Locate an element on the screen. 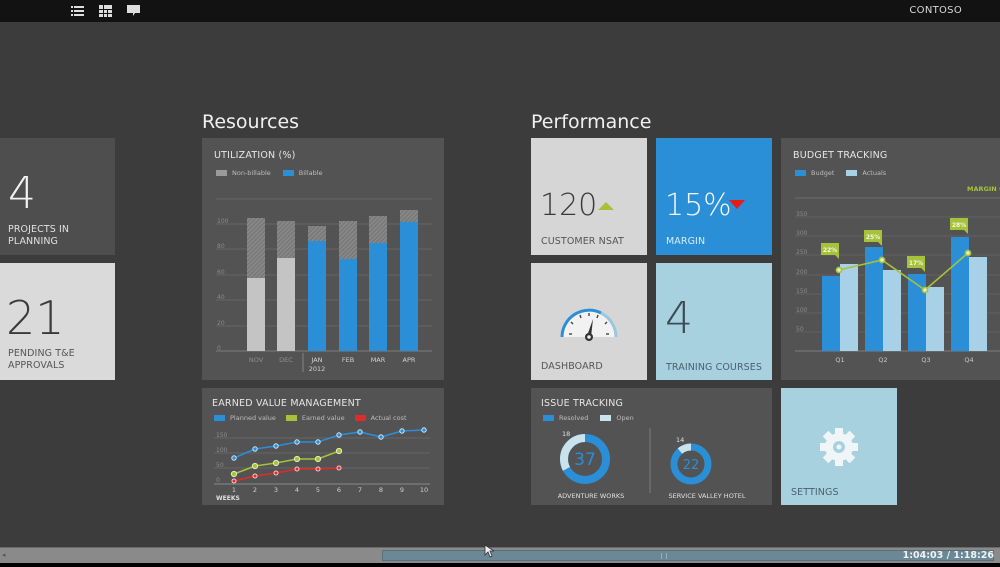 This screenshot has width=1000, height=567. svg-text: WEEKS is located at coordinates (228, 498).